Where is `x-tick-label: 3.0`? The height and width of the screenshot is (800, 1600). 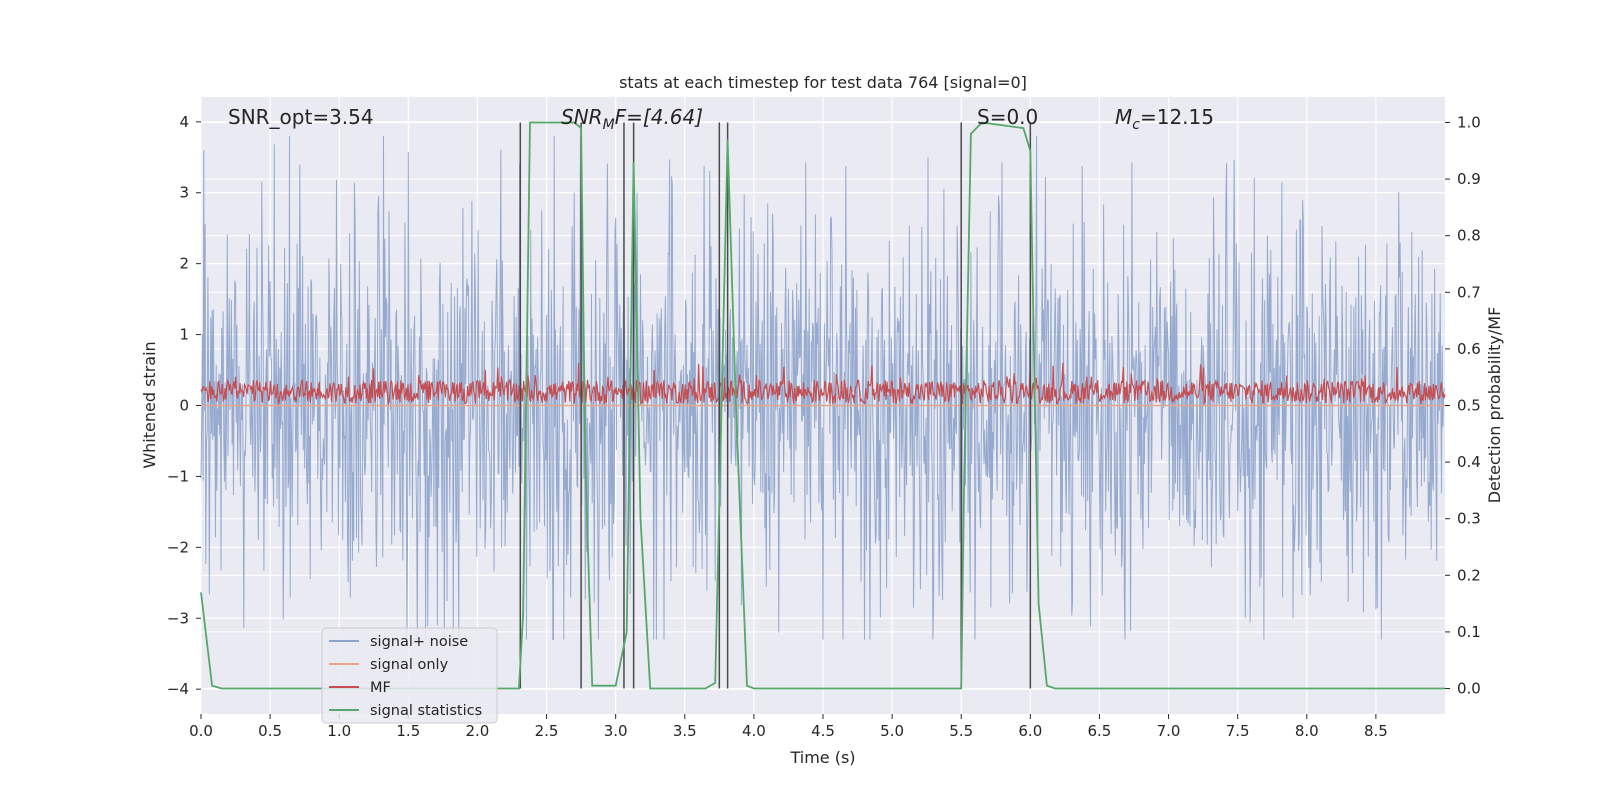
x-tick-label: 3.0 is located at coordinates (616, 731).